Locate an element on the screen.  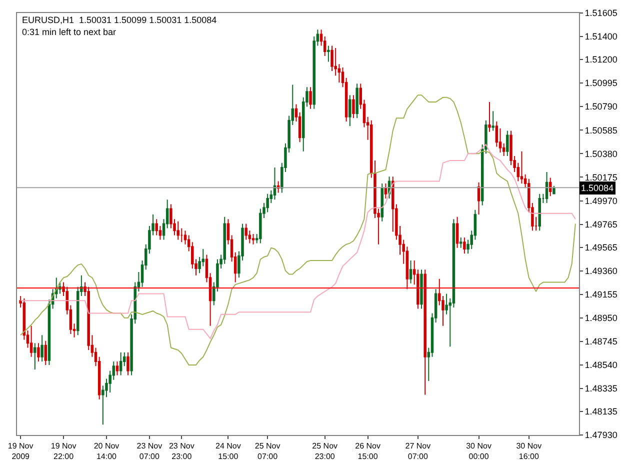
y-tick-label: 1.50995 is located at coordinates (601, 83).